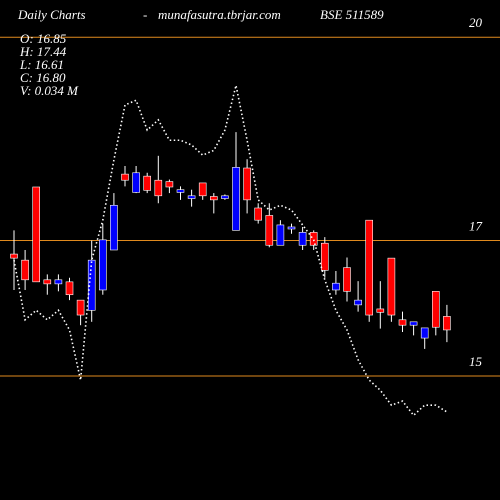  I want to click on info-line: O: 16.85, so click(43, 38).